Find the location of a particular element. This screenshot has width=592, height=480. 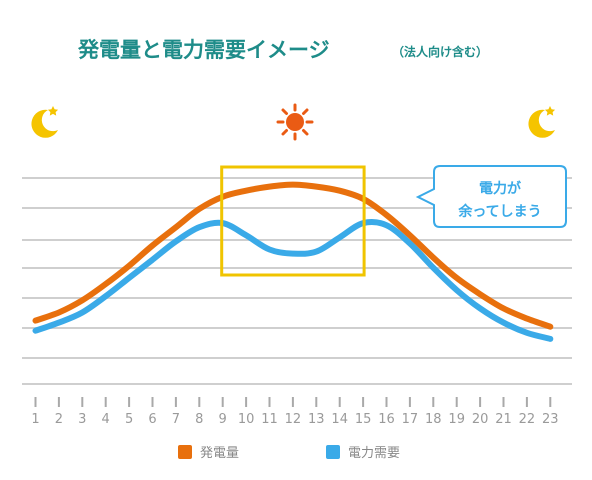

x-tick-label: 16 is located at coordinates (386, 419).